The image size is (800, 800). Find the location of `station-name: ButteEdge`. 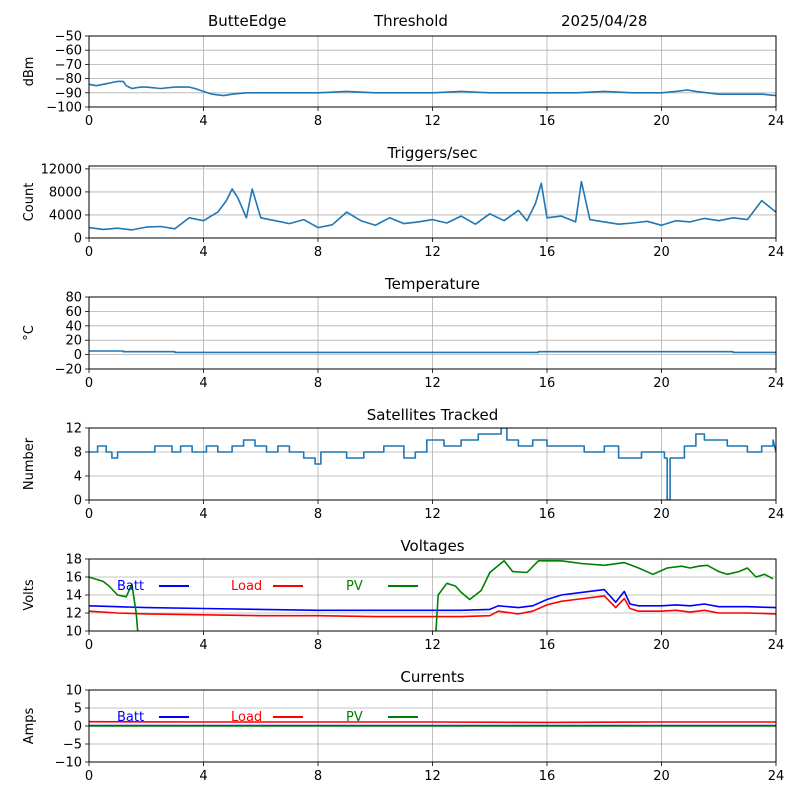

station-name: ButteEdge is located at coordinates (247, 21).